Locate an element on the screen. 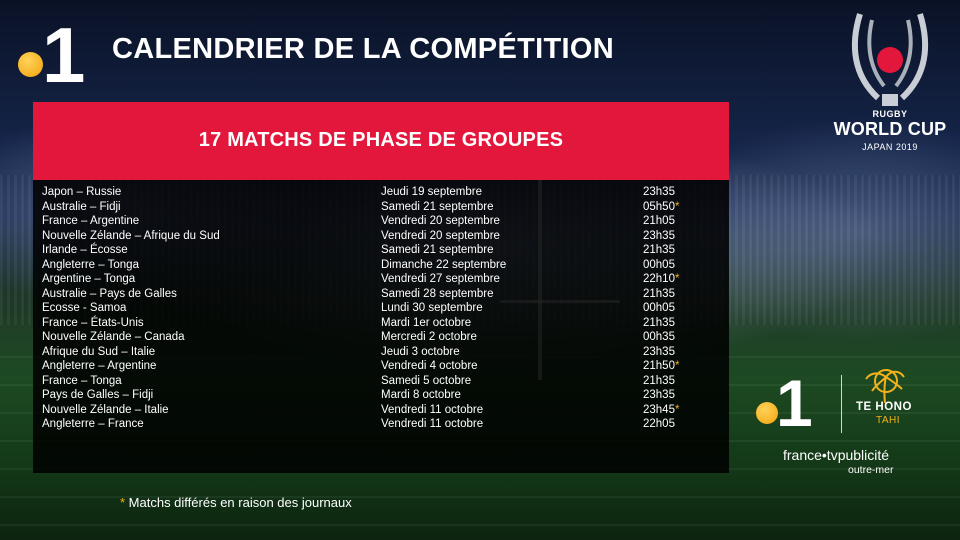  match-teams: Irlande – Écosse is located at coordinates (85, 250).